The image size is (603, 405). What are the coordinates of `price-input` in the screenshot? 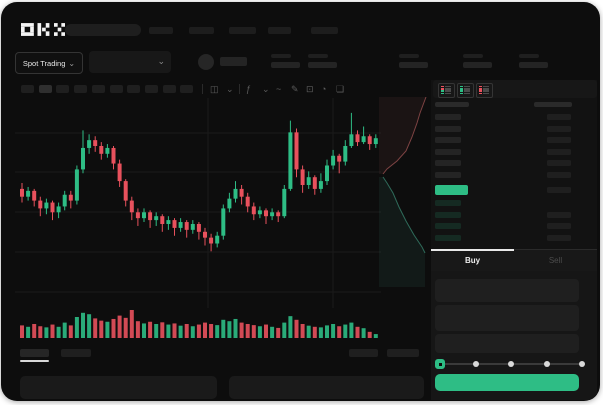 It's located at (507, 290).